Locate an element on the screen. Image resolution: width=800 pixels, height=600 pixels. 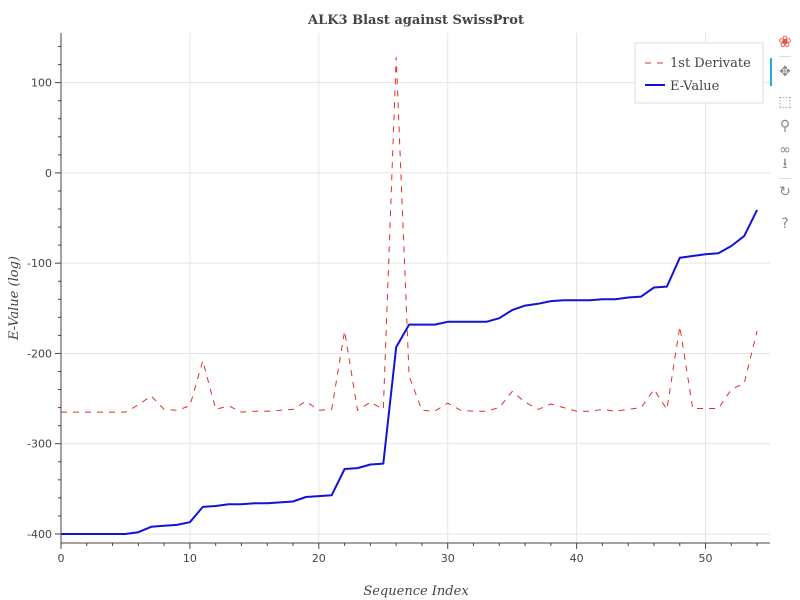
legend-label-derivate: 1st Derivate is located at coordinates (710, 63).